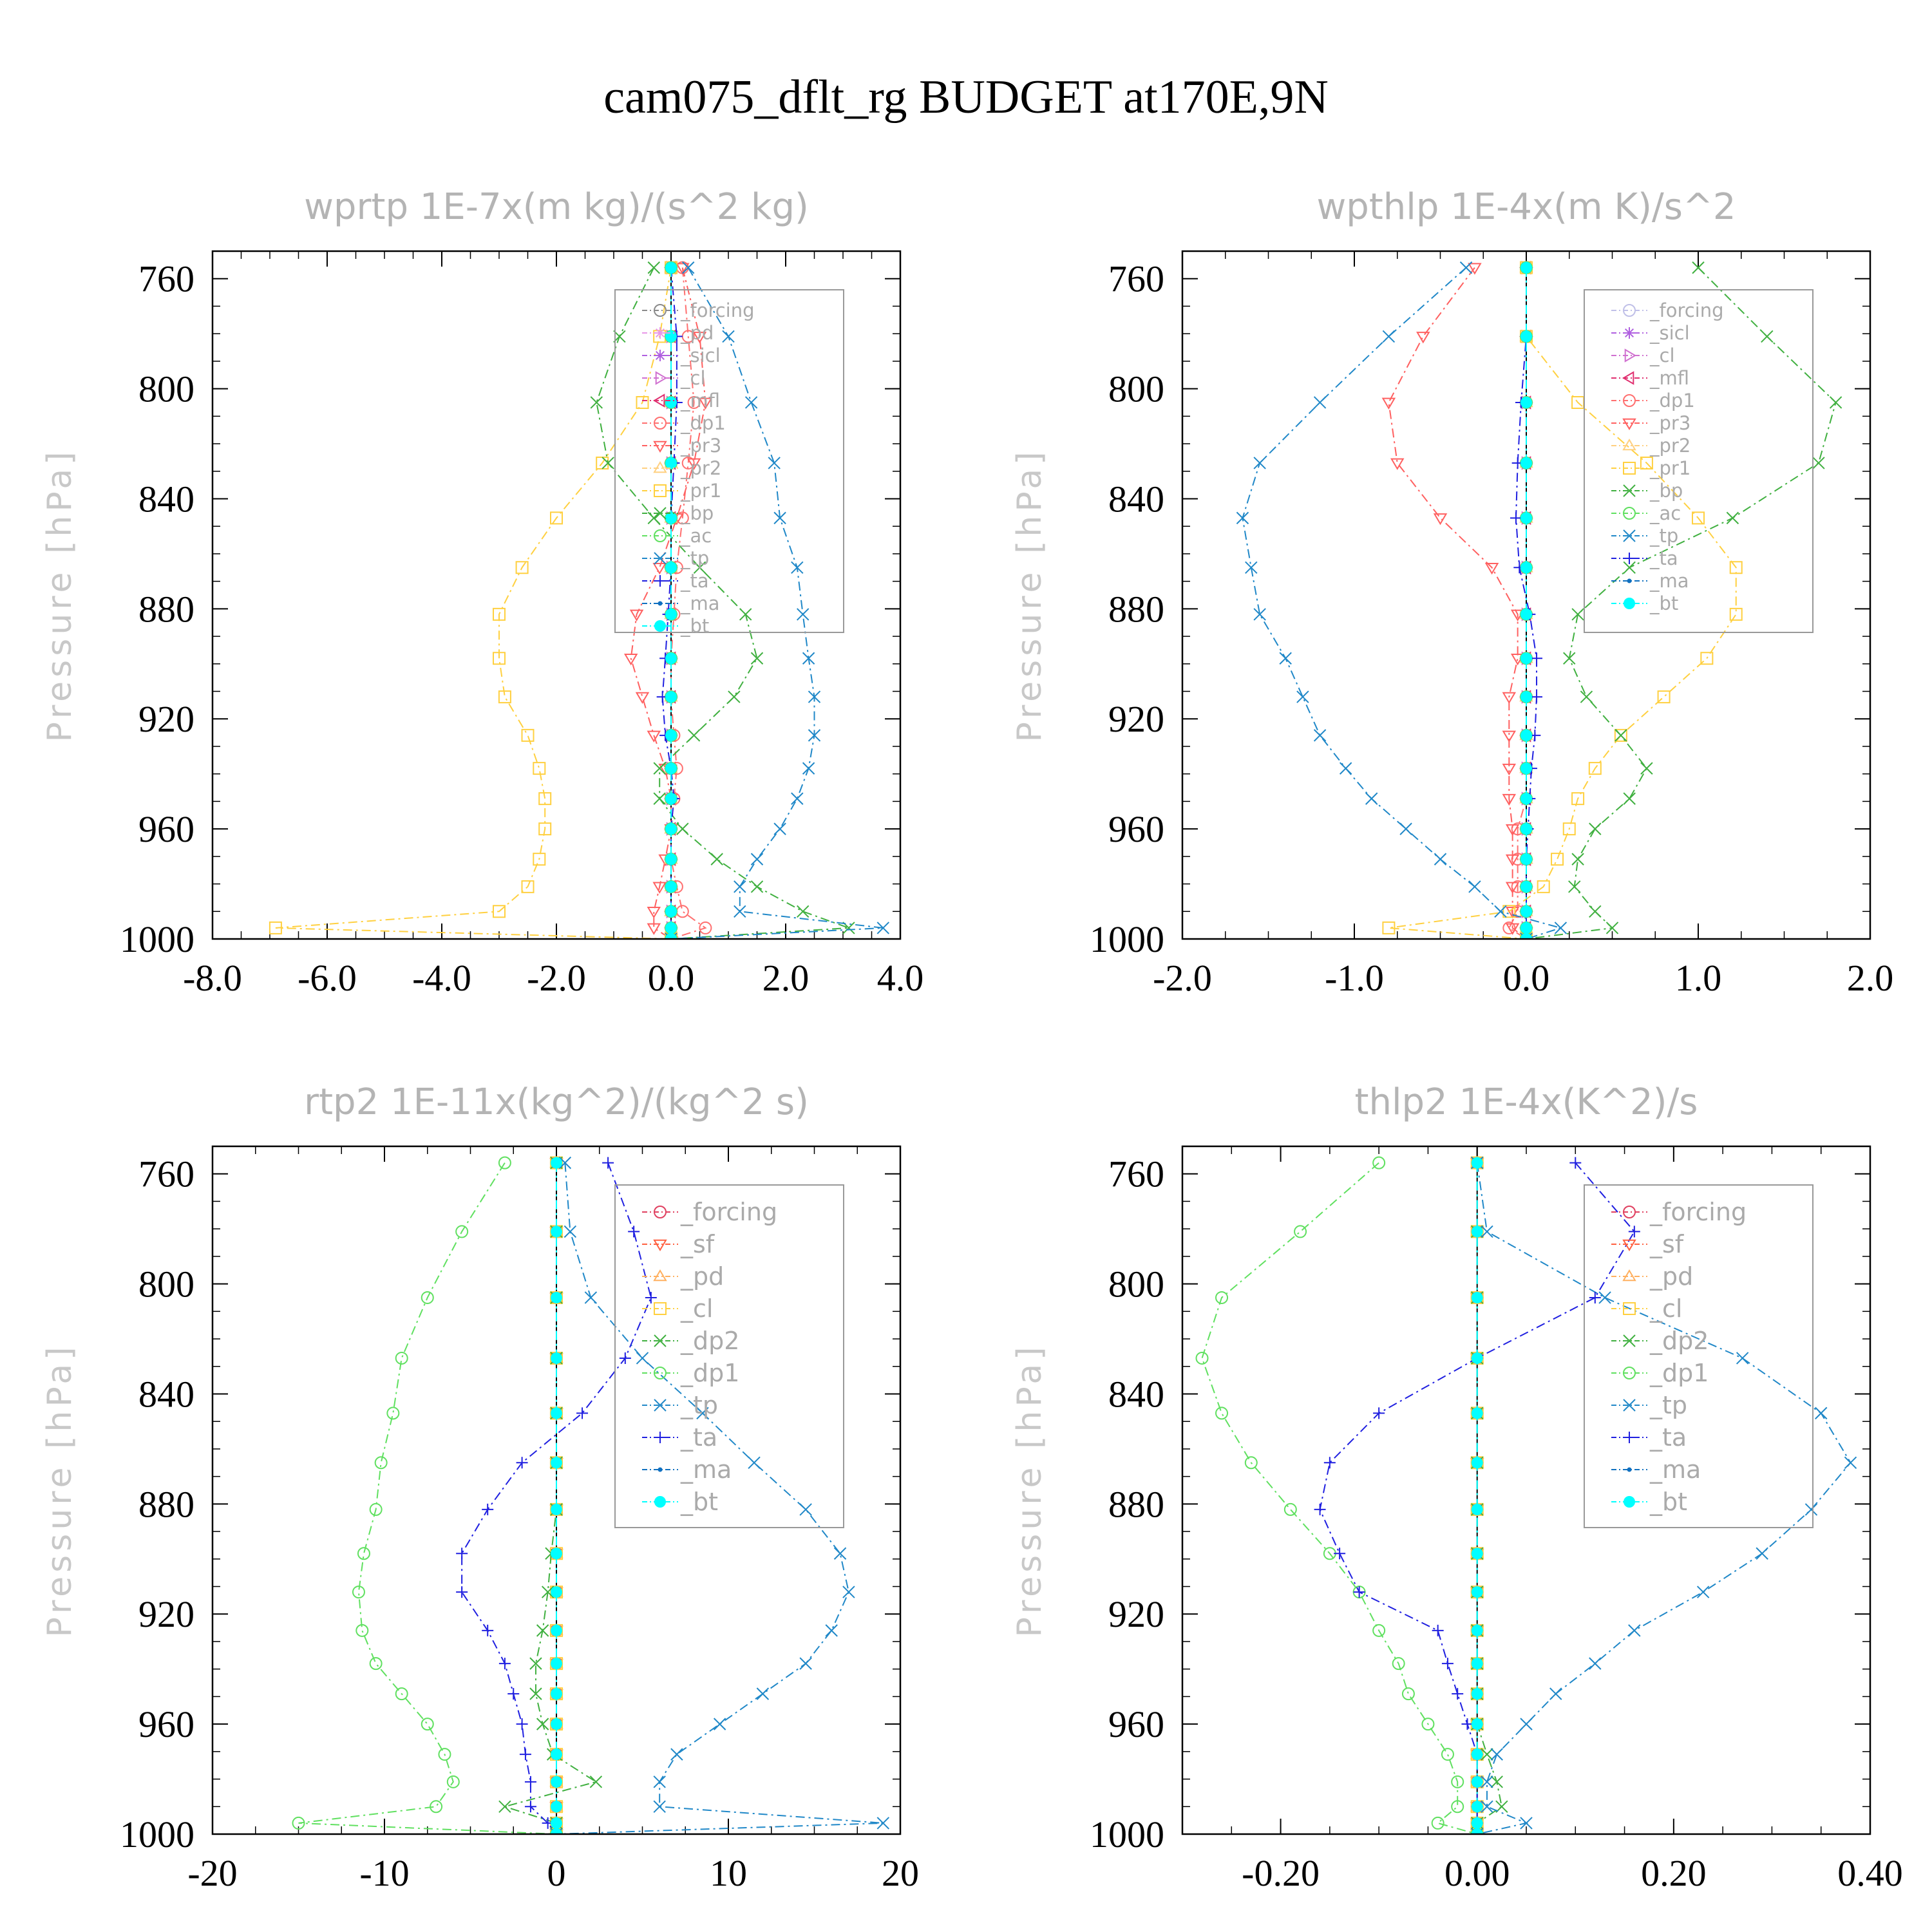 The height and width of the screenshot is (1932, 1932). Describe the element at coordinates (166, 1174) in the screenshot. I see `y-tick-label: 760` at that location.